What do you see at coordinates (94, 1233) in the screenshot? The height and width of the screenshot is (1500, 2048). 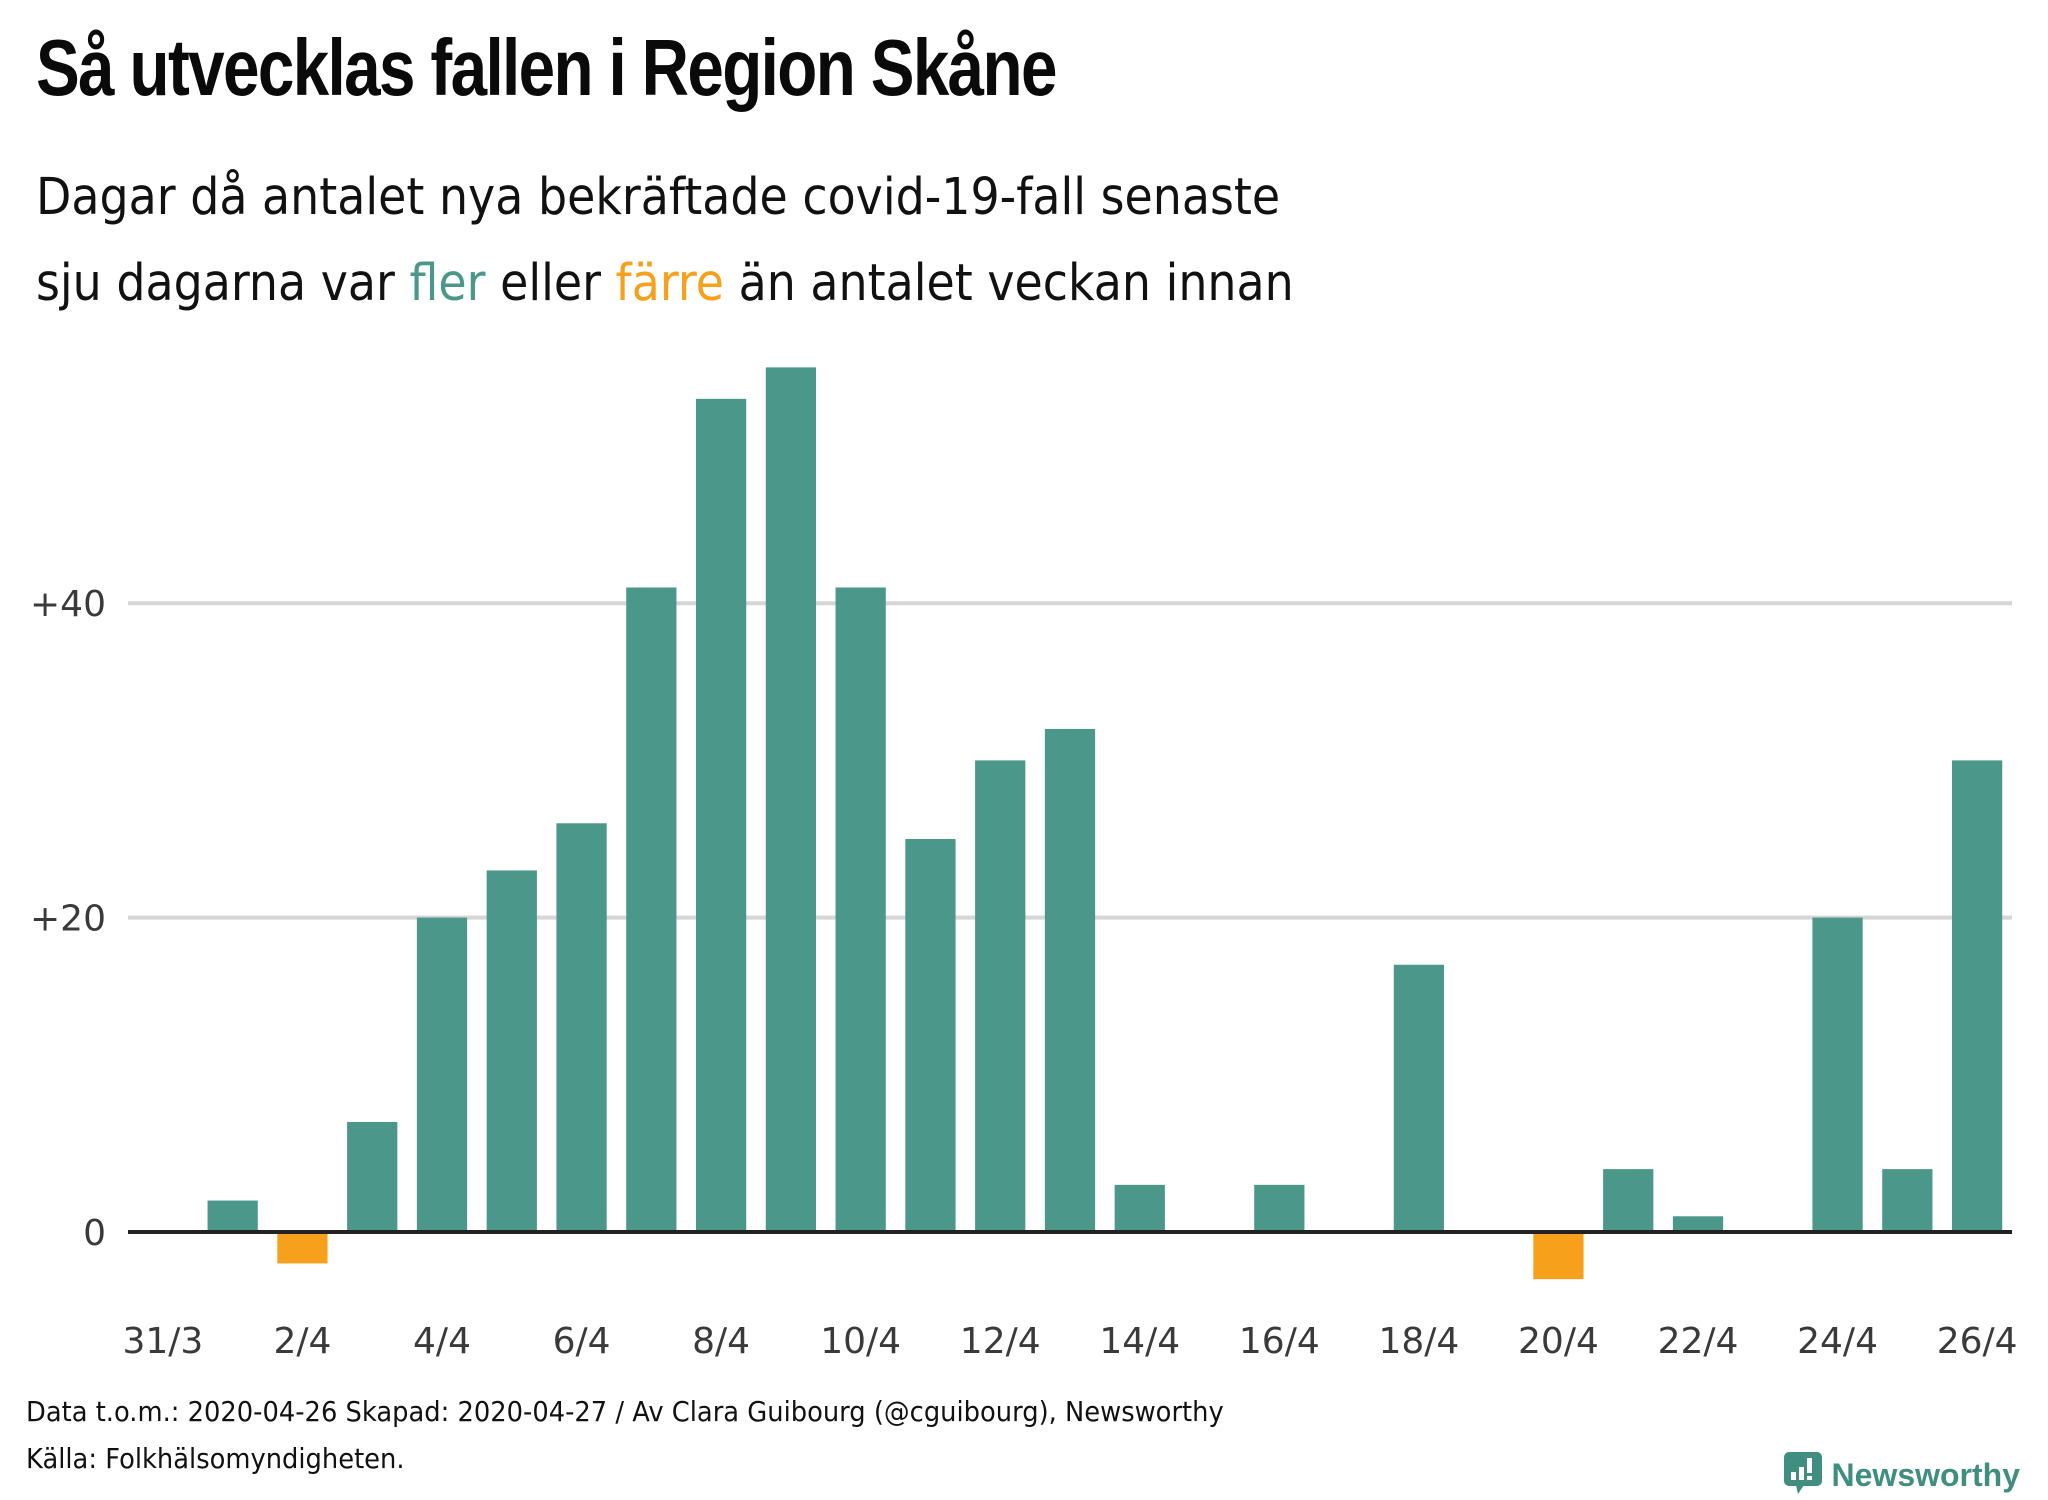 I see `y-tick-label: 0` at bounding box center [94, 1233].